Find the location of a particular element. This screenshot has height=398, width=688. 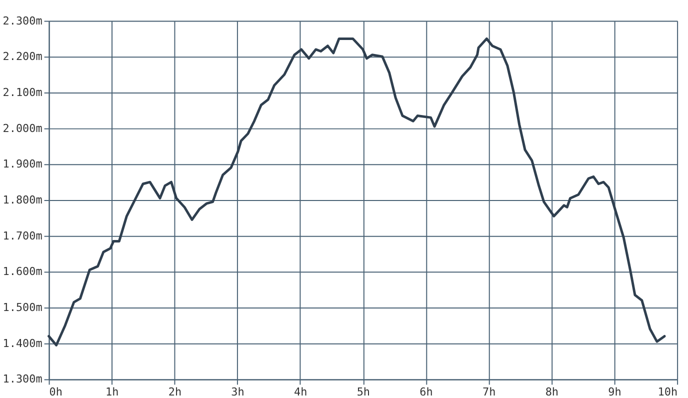

x-tick-label: 2h is located at coordinates (175, 392).